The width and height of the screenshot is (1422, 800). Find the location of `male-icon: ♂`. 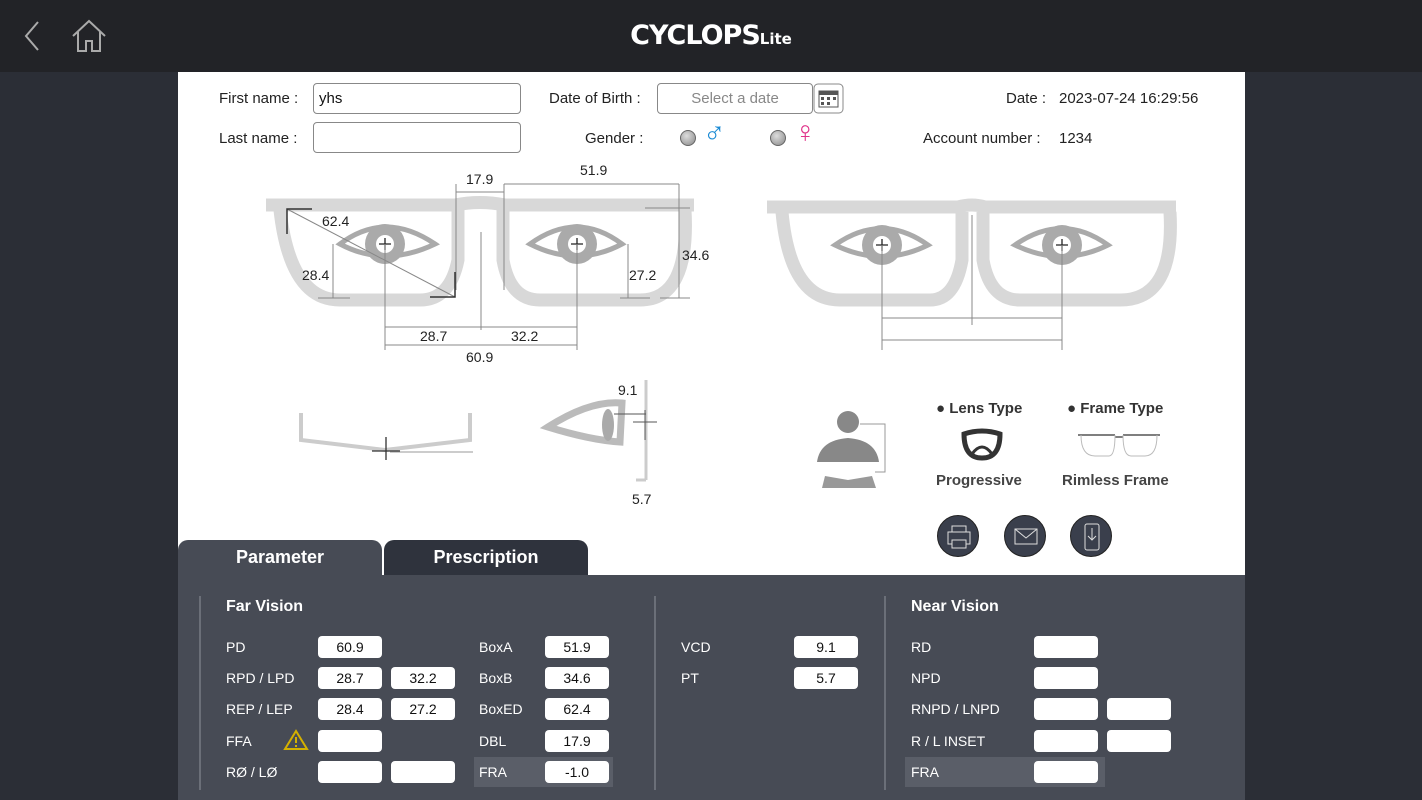

male-icon: ♂ is located at coordinates (714, 132).